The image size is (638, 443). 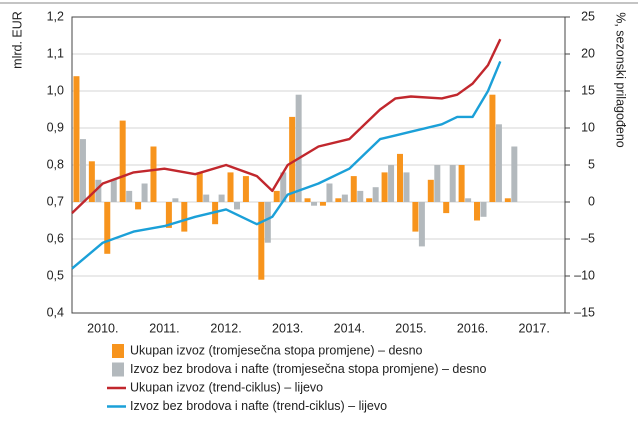 What do you see at coordinates (621, 80) in the screenshot?
I see `y2-axis-label: %, sezonski prilagođeno` at bounding box center [621, 80].